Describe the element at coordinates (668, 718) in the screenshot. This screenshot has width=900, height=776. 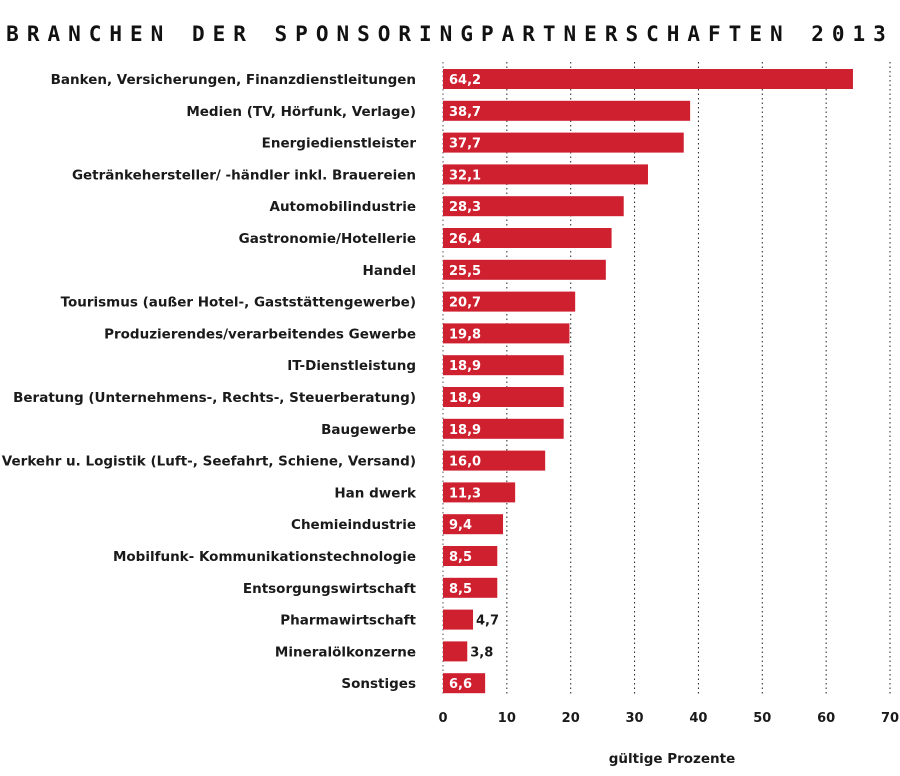
I see `x-axis-ticks: 0 10 20 30 40 50 60 70` at that location.